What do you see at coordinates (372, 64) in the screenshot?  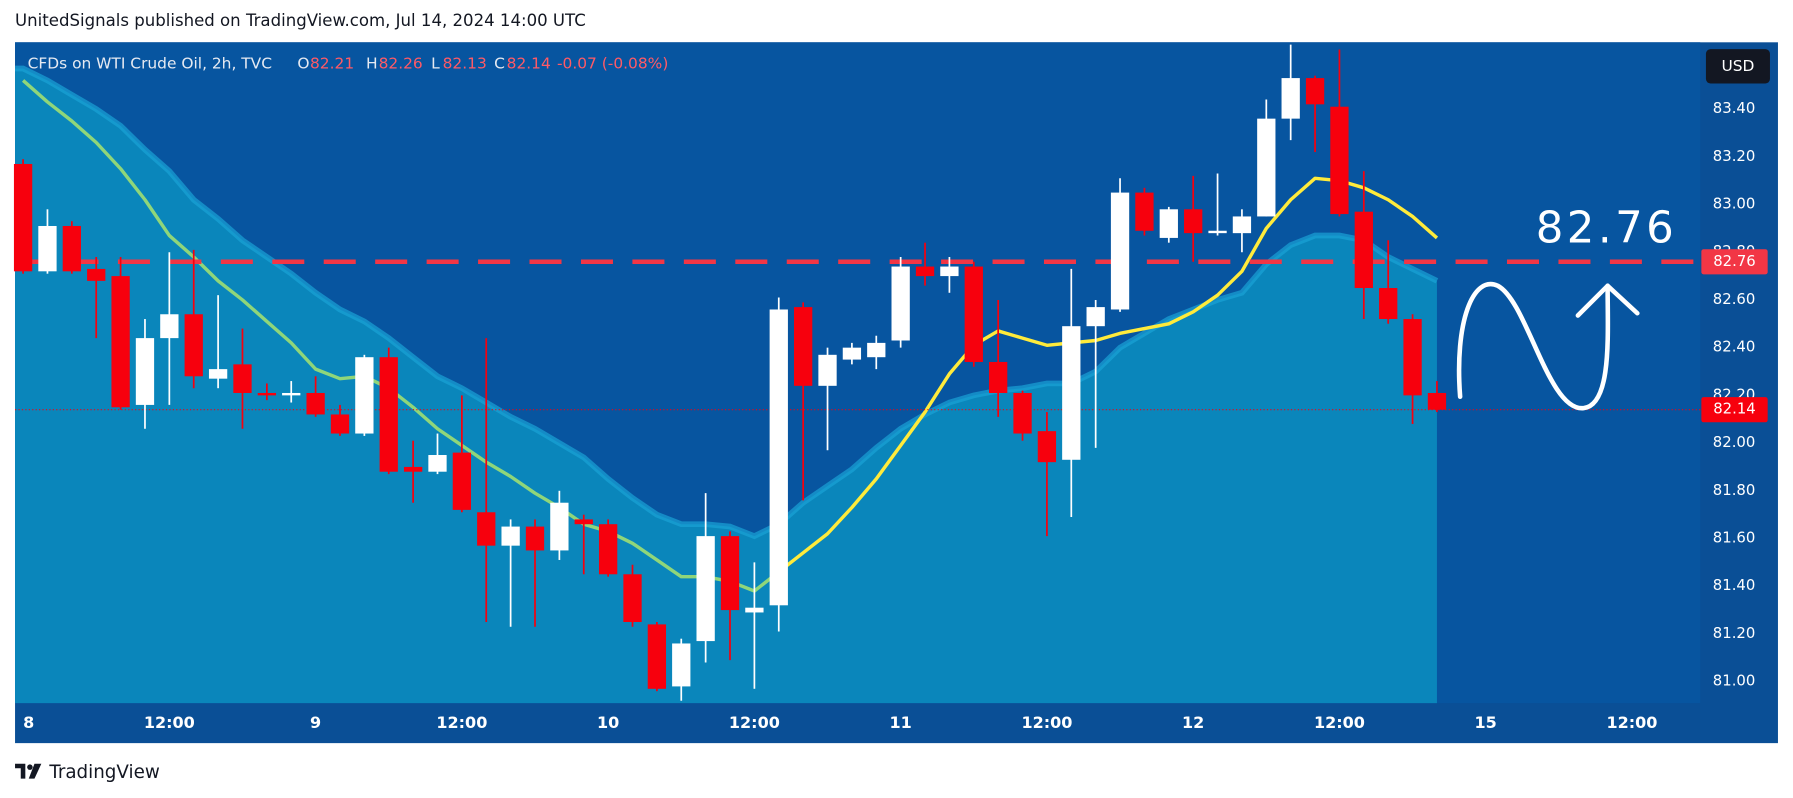 I see `legend-h: H` at bounding box center [372, 64].